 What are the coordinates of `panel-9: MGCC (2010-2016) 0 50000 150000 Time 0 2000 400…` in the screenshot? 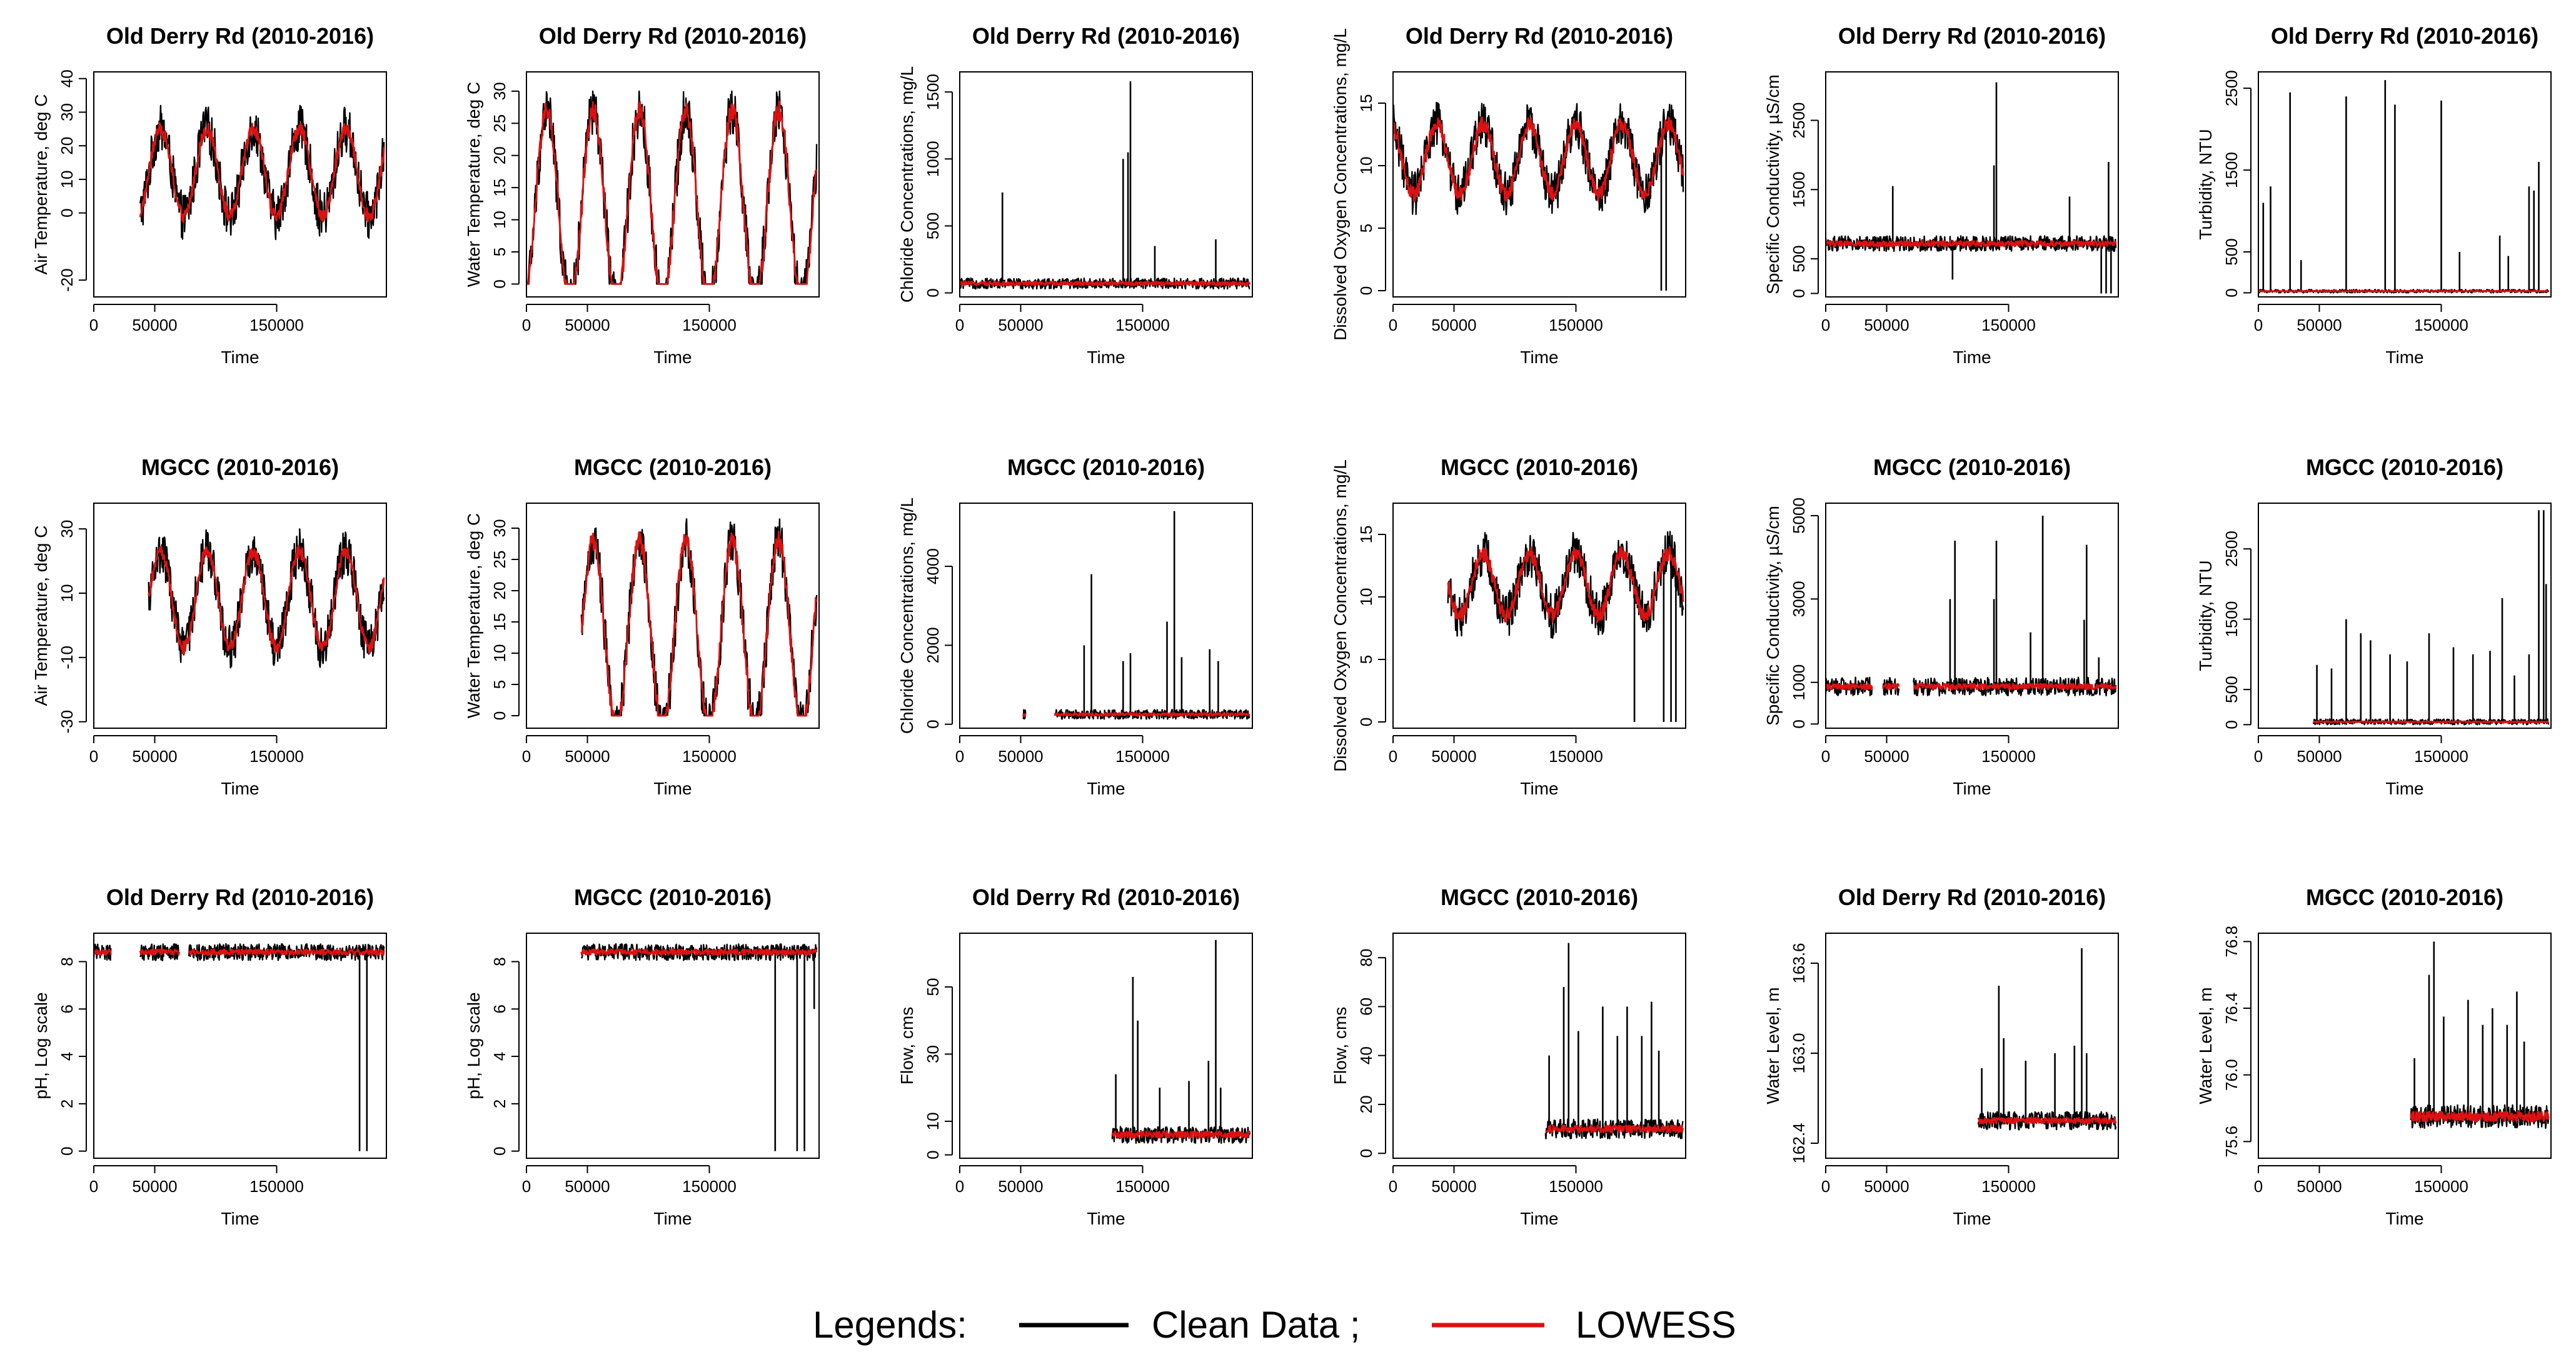 It's located at (1075, 626).